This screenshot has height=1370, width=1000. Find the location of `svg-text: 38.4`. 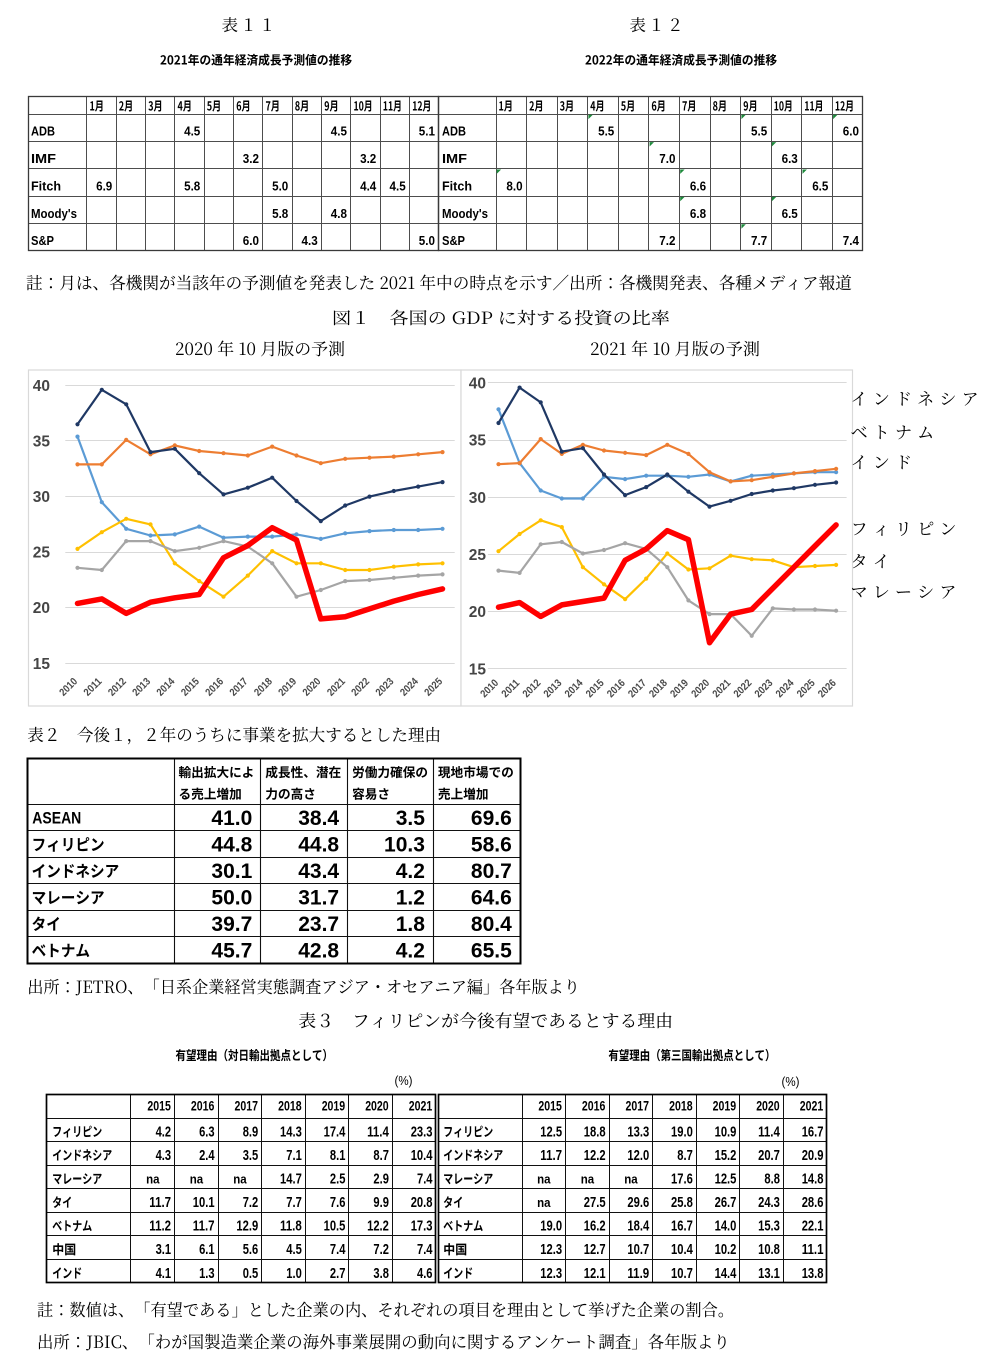

svg-text: 38.4 is located at coordinates (318, 818).